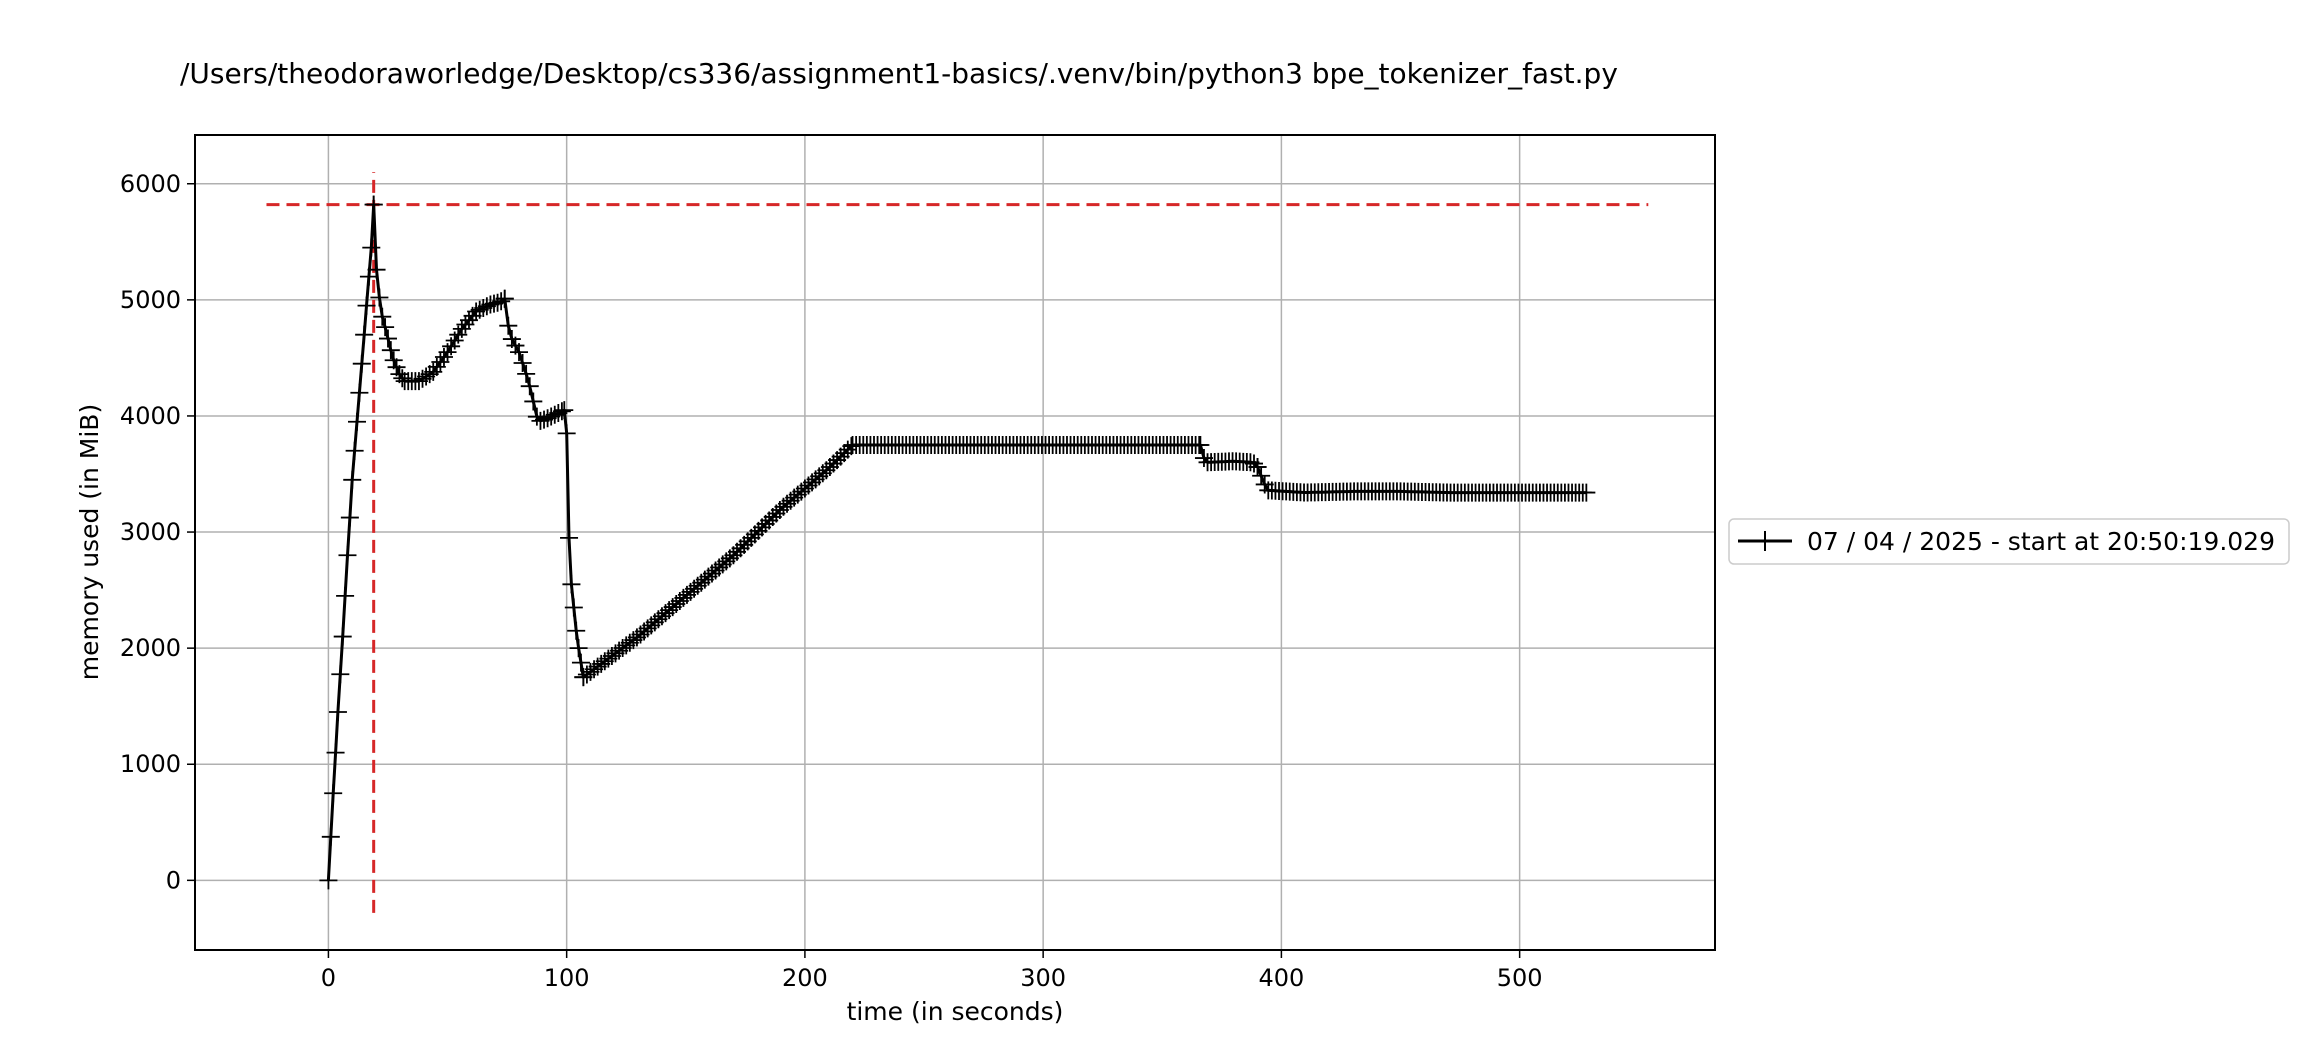 The height and width of the screenshot is (1038, 2308). Describe the element at coordinates (932, 971) in the screenshot. I see `x-axis-ticks: 0 100 200 300 400 500` at that location.